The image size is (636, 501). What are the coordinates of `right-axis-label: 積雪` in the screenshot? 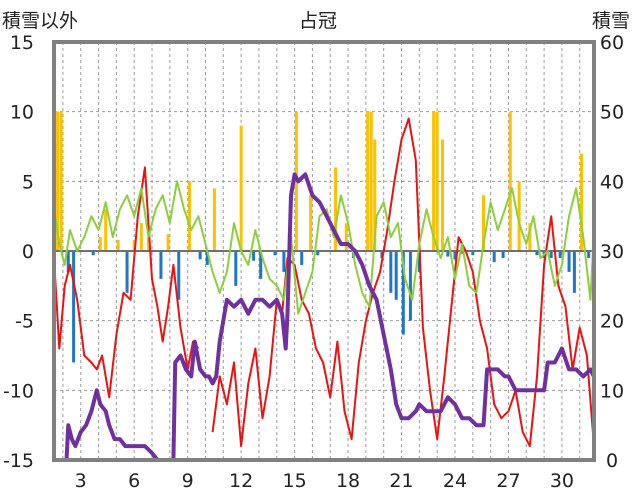 It's located at (610, 21).